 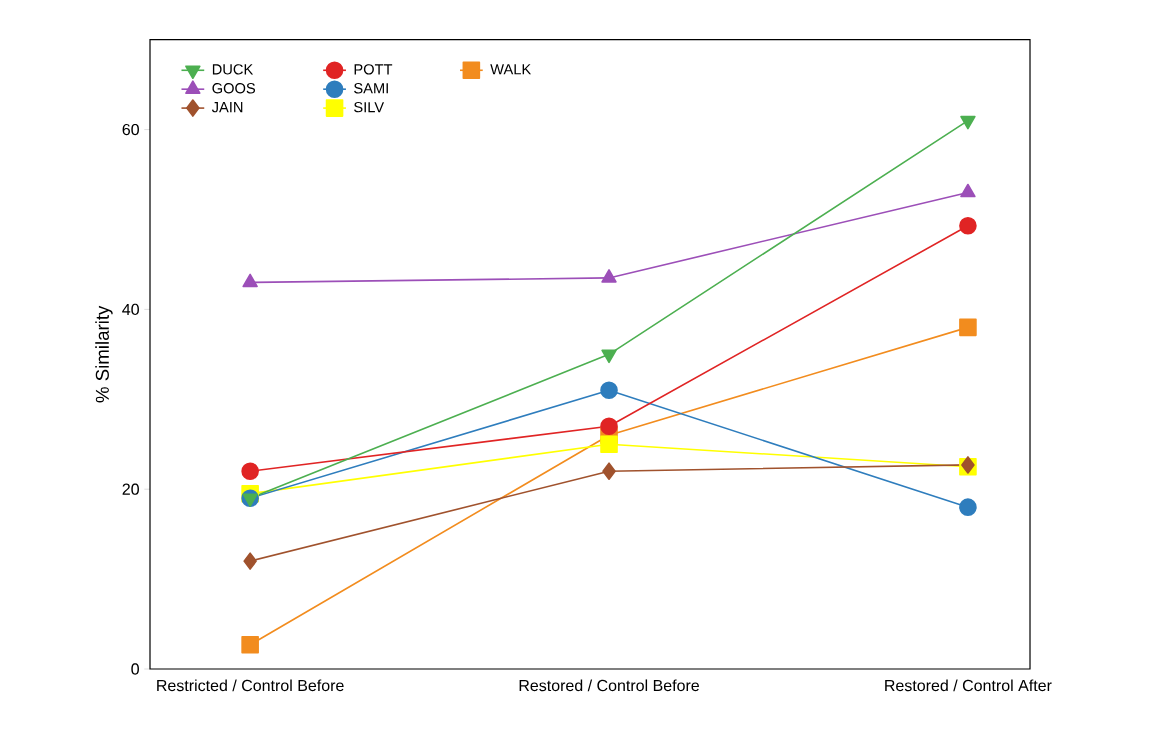 What do you see at coordinates (227, 107) in the screenshot?
I see `legend-label: JAIN` at bounding box center [227, 107].